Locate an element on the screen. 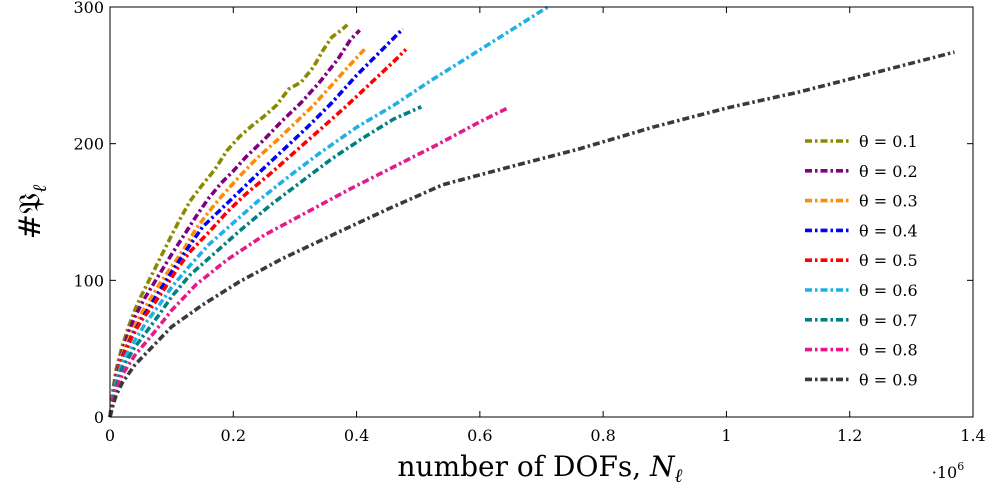  x-tick-label: 0.6 is located at coordinates (479, 435).